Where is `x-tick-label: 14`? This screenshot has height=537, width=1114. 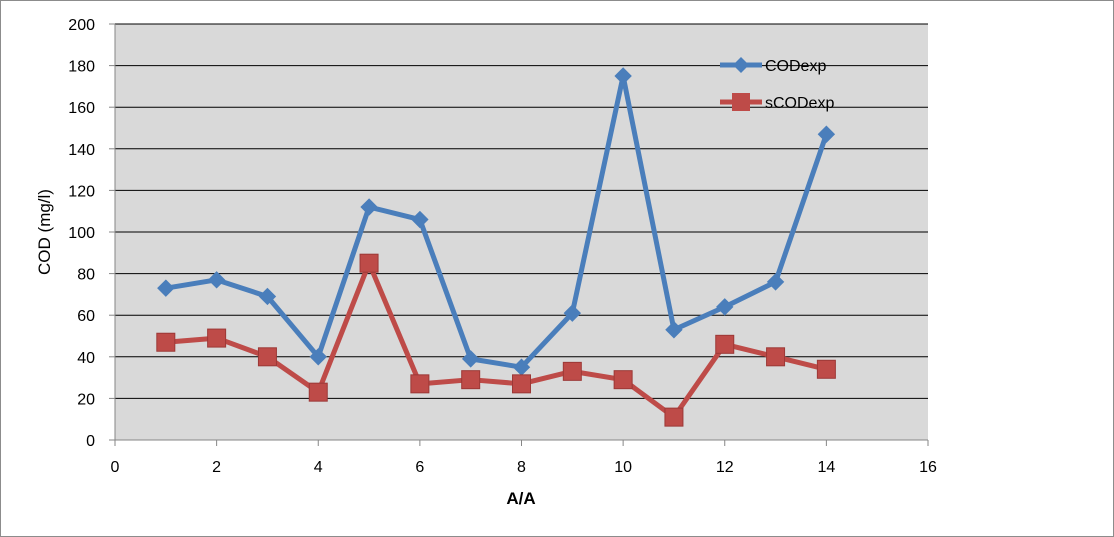
x-tick-label: 14 is located at coordinates (826, 467).